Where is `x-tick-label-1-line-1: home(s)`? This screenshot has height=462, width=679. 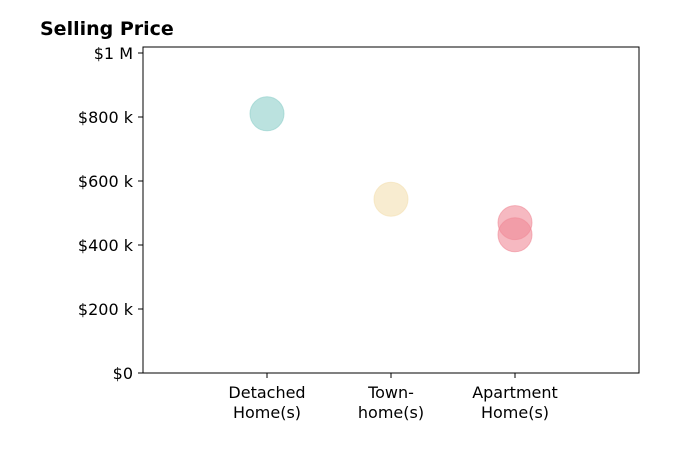 x-tick-label-1-line-1: home(s) is located at coordinates (391, 412).